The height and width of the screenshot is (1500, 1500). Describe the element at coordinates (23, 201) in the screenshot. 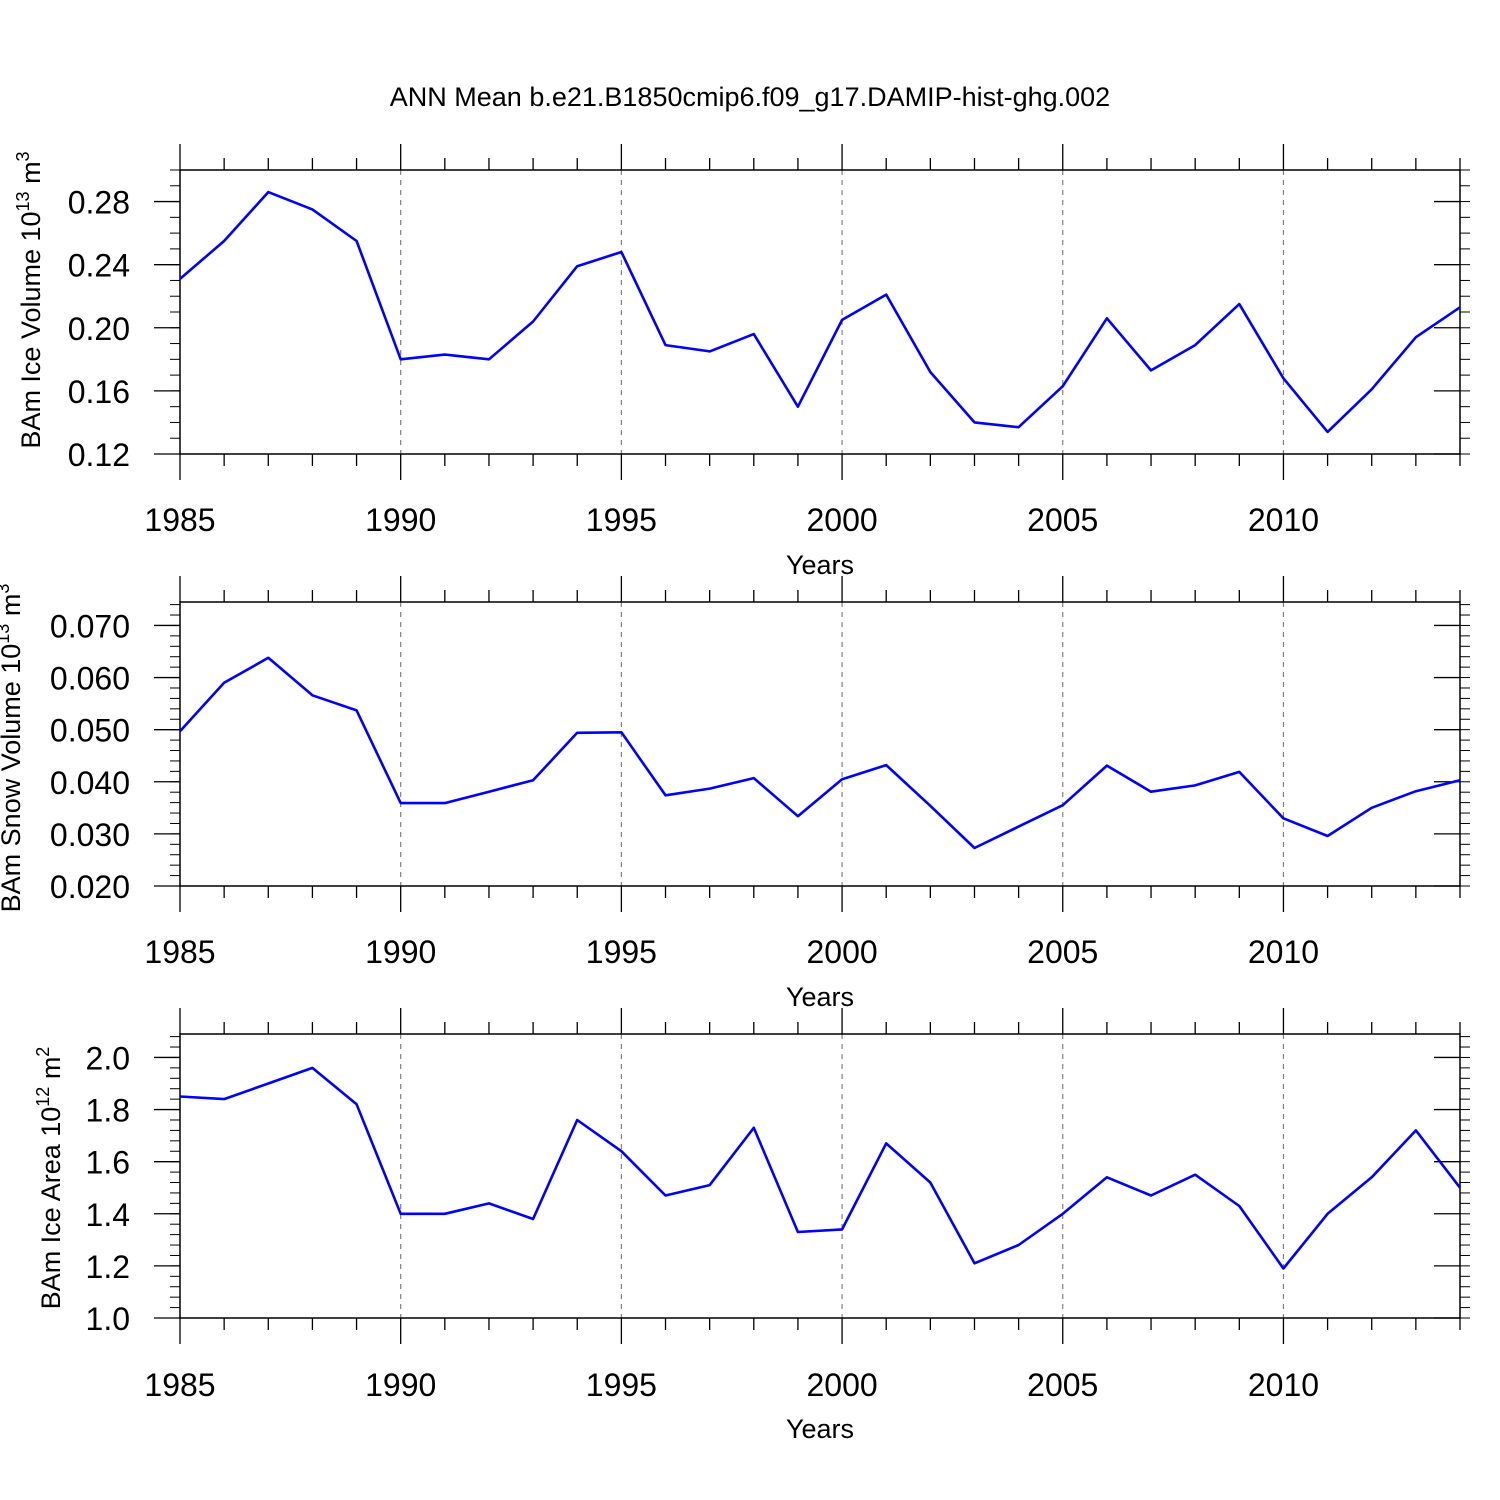

I see `y-label-exponent: 13` at that location.